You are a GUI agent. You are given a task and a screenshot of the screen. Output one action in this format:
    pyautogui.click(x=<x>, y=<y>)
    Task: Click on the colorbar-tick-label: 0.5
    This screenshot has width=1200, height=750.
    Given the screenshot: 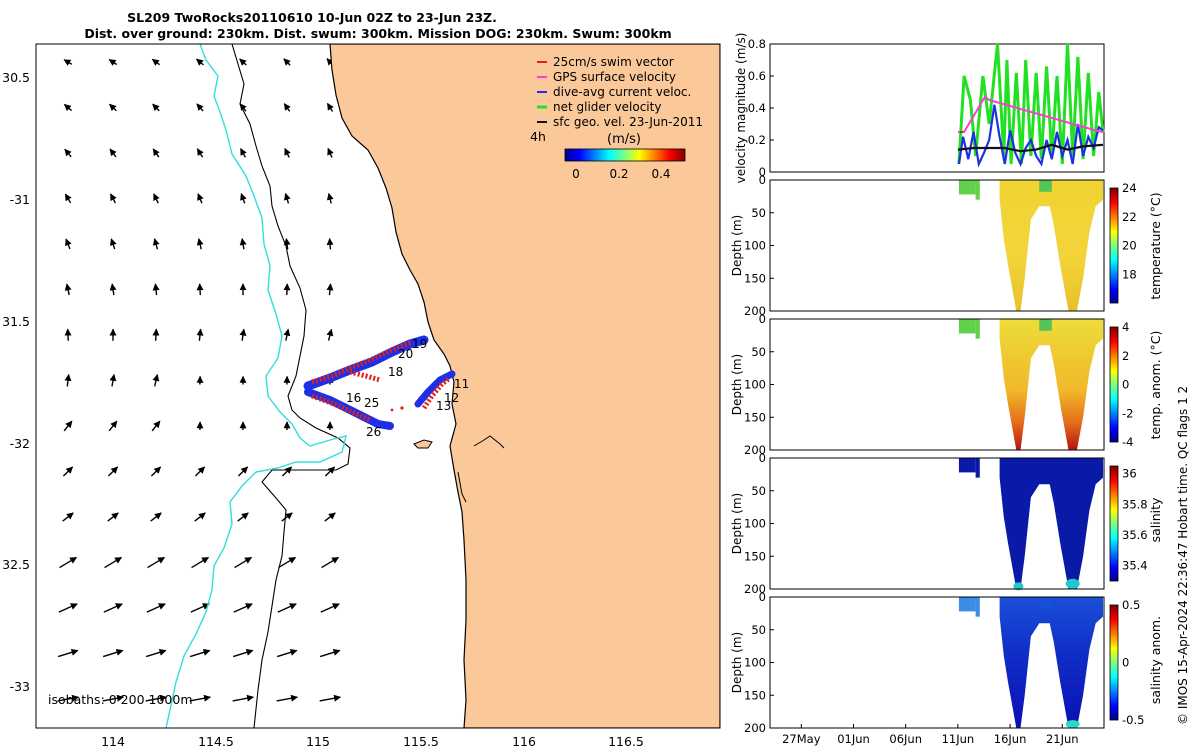 What is the action you would take?
    pyautogui.click(x=1131, y=605)
    